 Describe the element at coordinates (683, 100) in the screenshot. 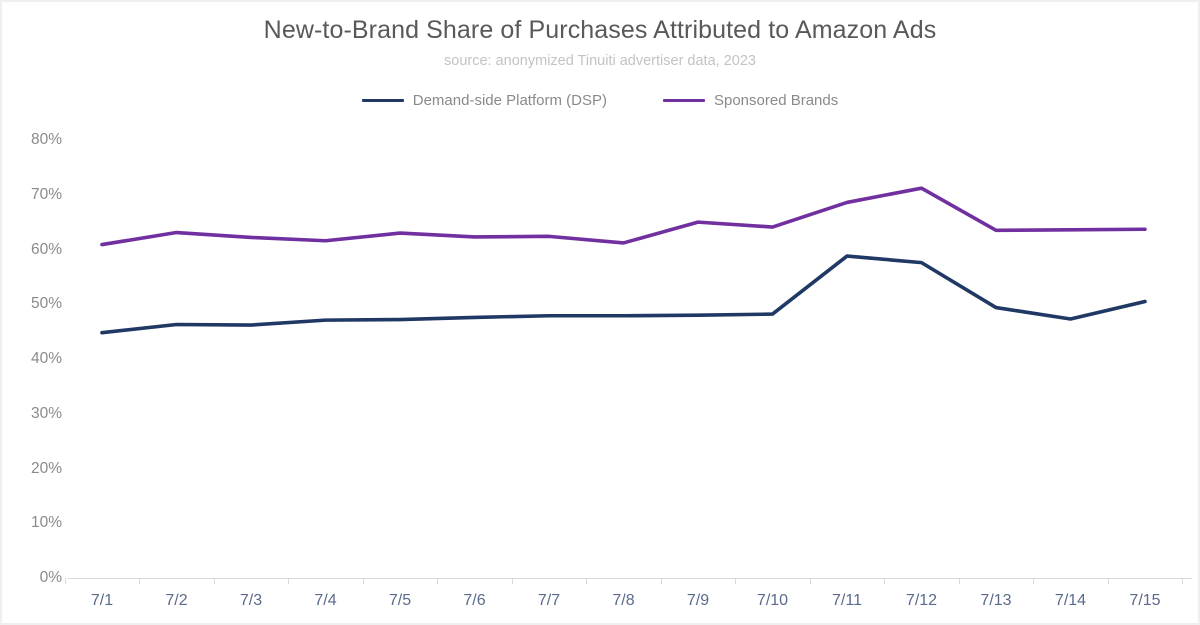

I see `legend-swatch-sponsored-brands` at that location.